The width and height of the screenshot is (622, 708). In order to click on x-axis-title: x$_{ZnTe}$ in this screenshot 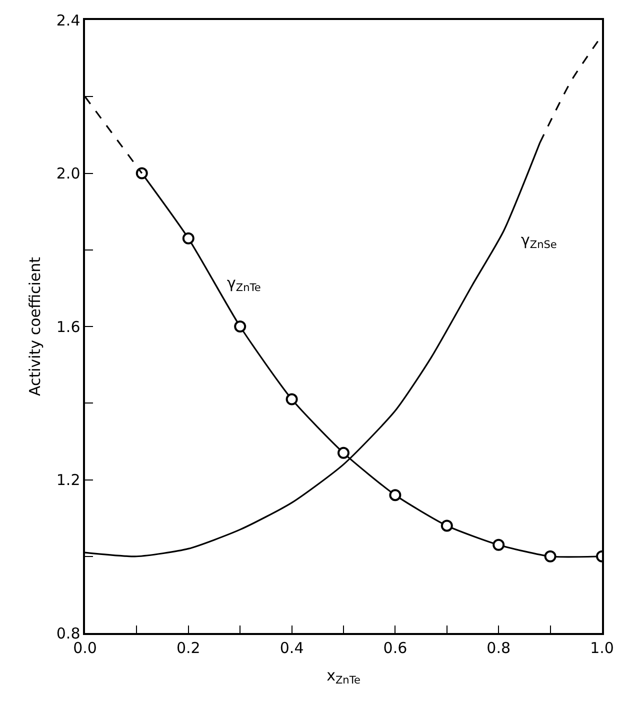, I will do `click(343, 676)`.